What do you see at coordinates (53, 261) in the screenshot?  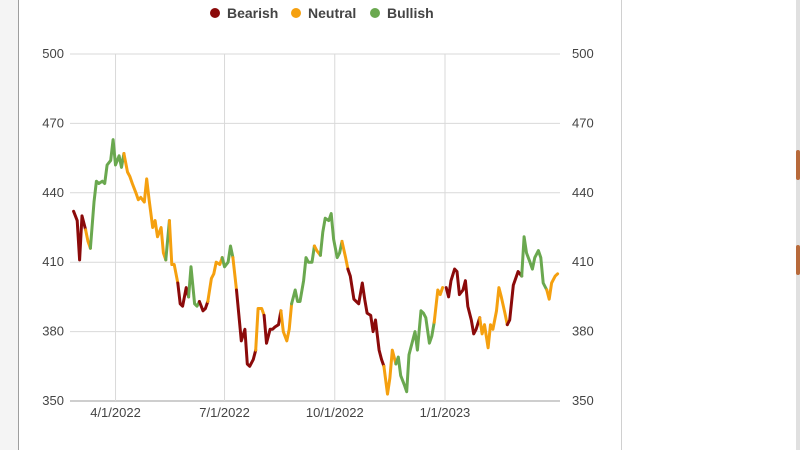 I see `y-tick-label-left: 410` at bounding box center [53, 261].